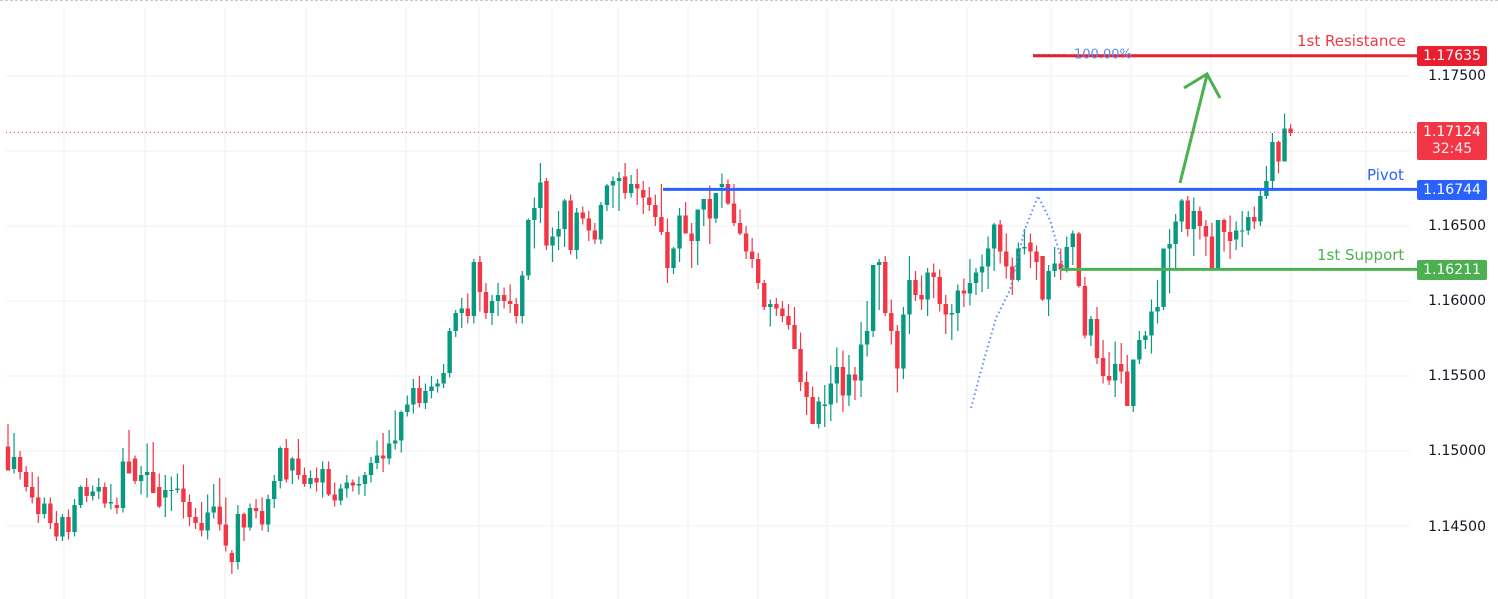 This screenshot has width=1498, height=599. I want to click on pivot-level-label: Pivot, so click(1385, 175).